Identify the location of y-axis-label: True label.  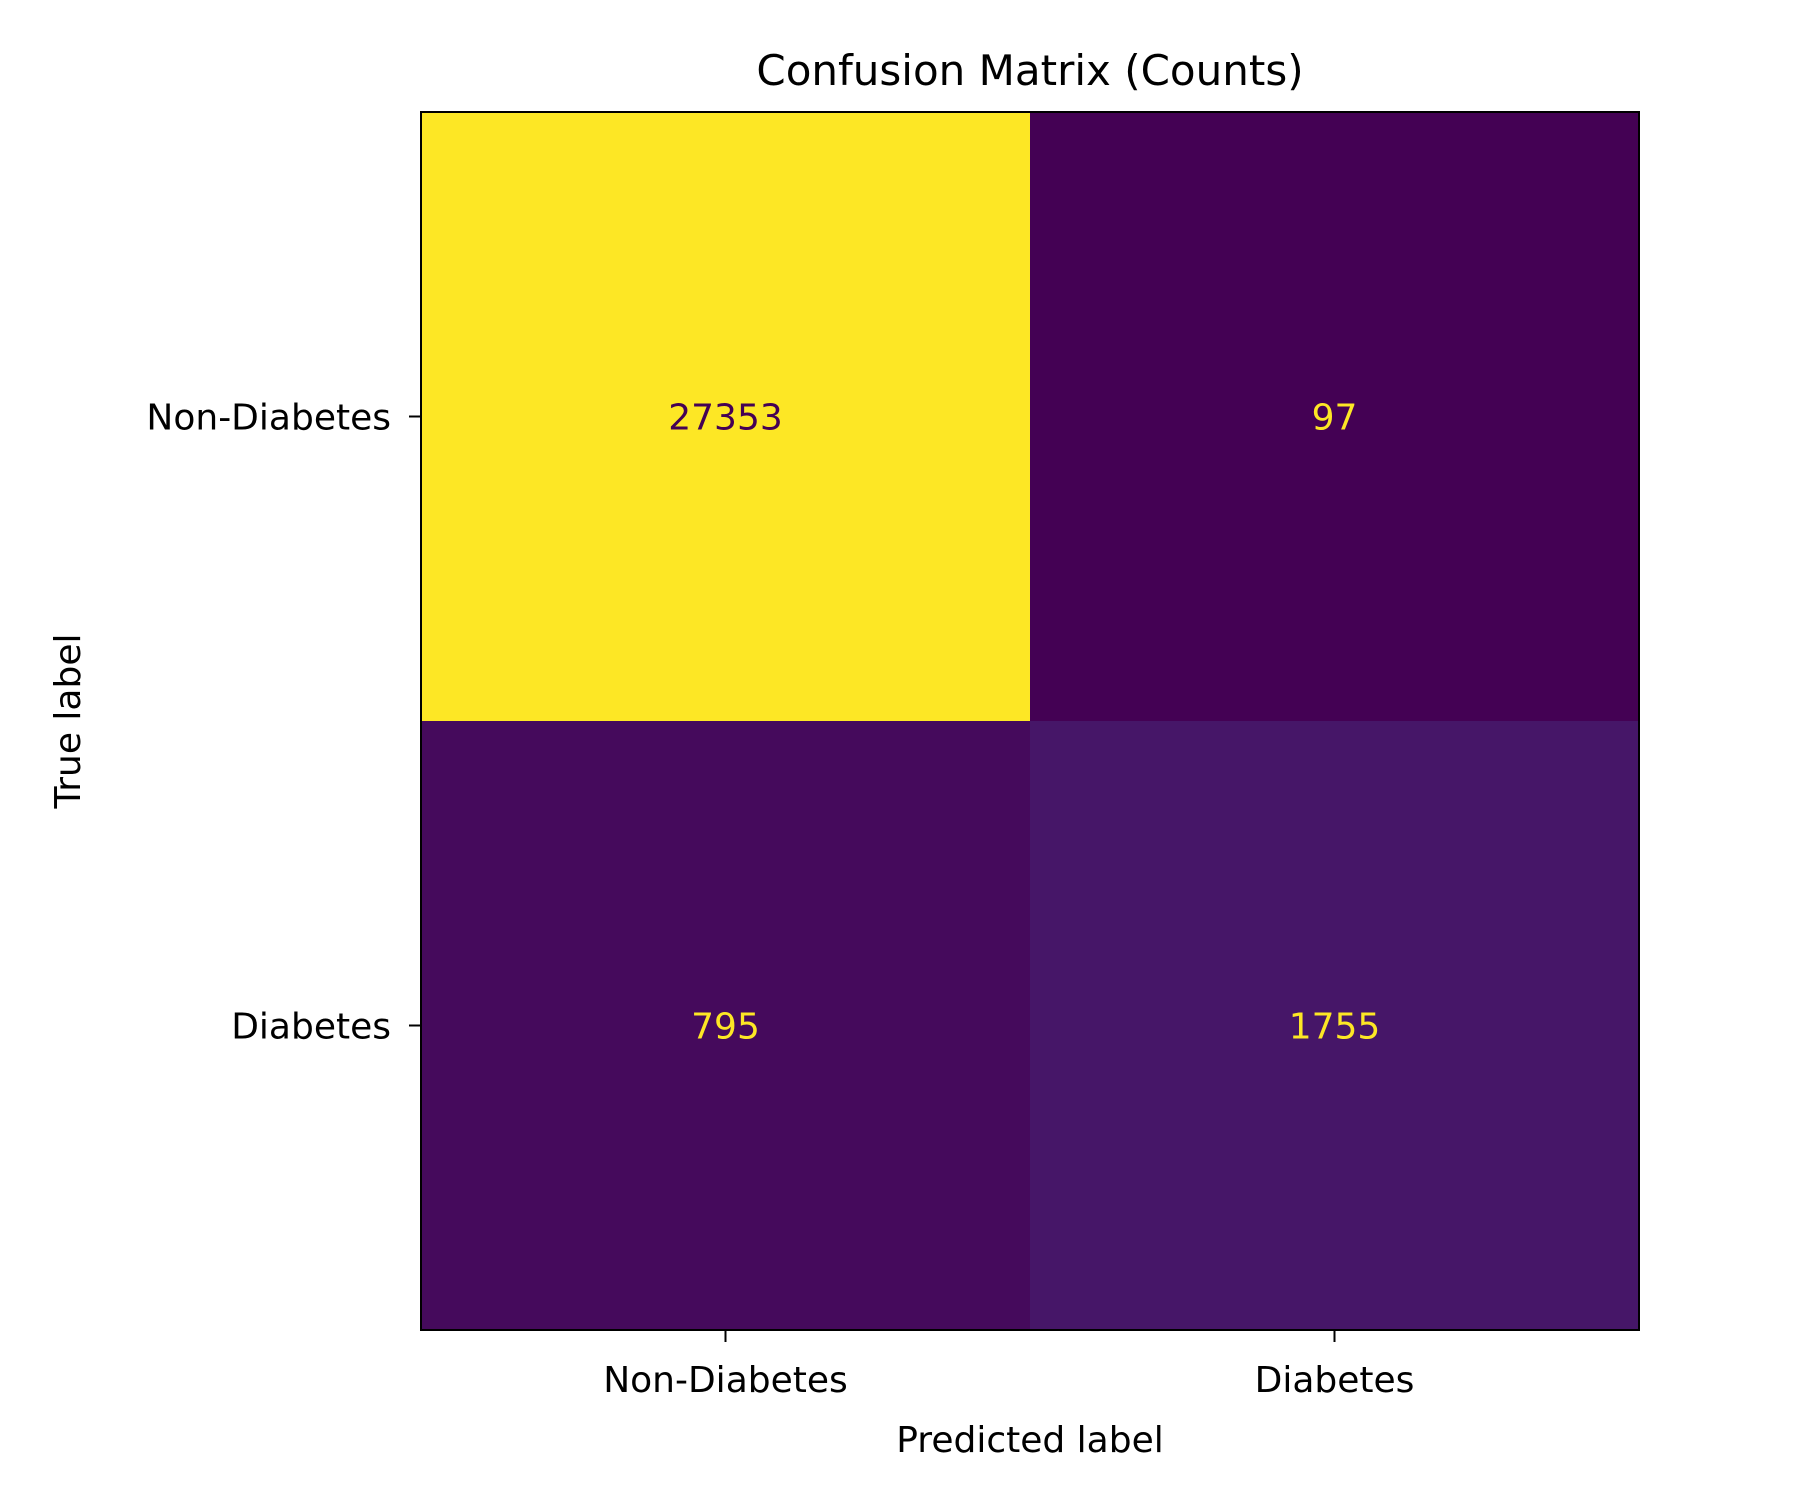
(68, 722).